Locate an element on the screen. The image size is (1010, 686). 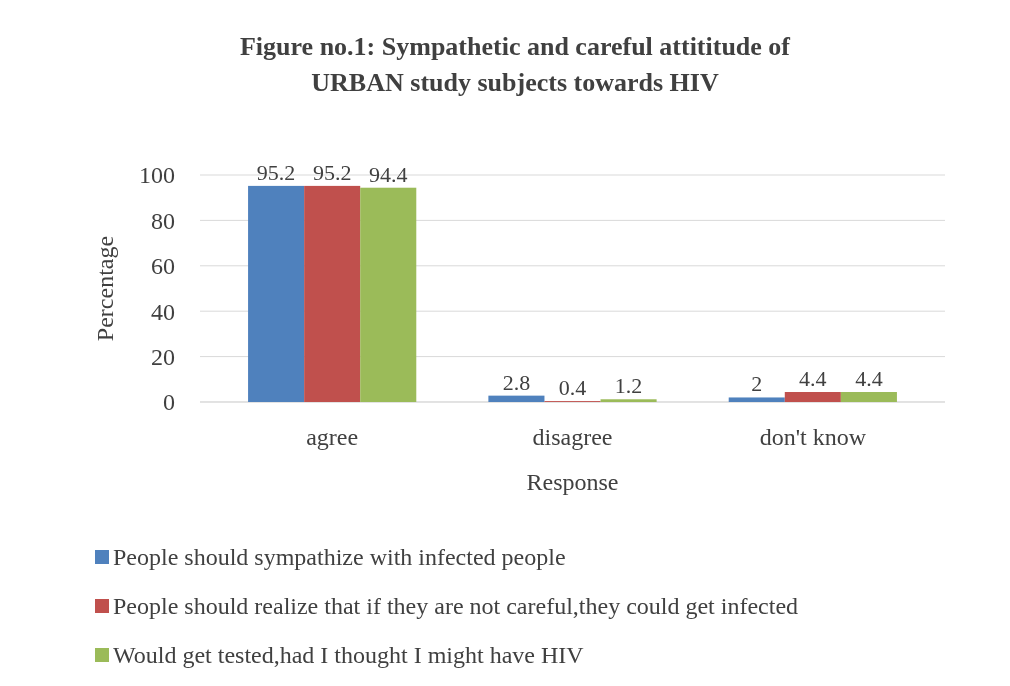
y-tick-label: 80 is located at coordinates (163, 220).